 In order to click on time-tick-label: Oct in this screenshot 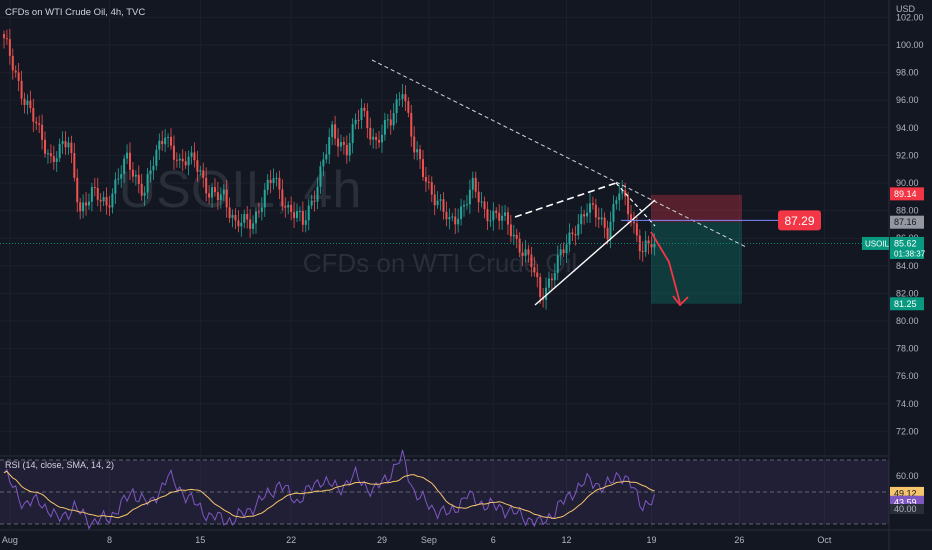, I will do `click(824, 540)`.